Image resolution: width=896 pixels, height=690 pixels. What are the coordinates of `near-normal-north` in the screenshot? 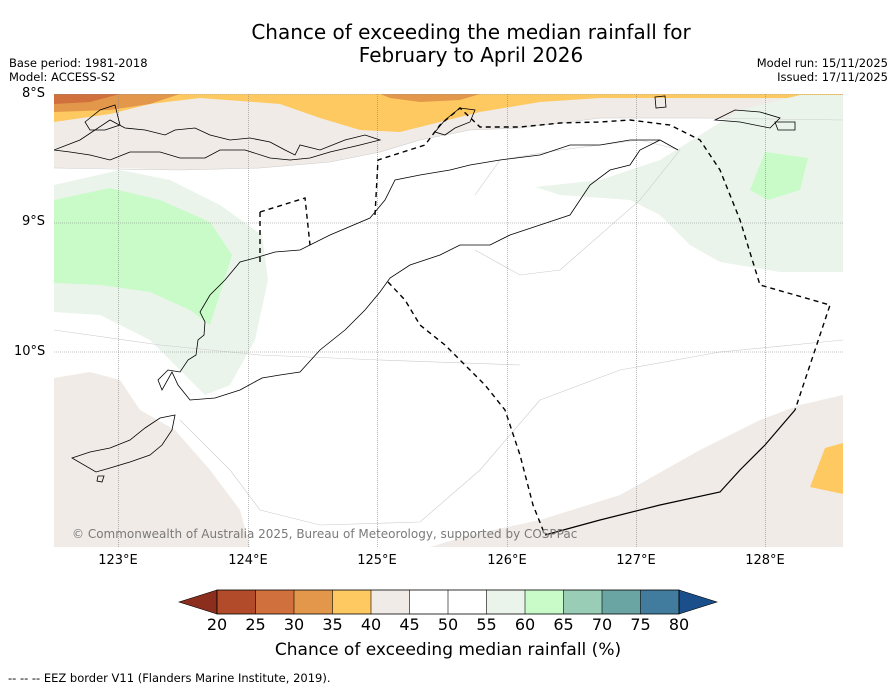 It's located at (448, 132).